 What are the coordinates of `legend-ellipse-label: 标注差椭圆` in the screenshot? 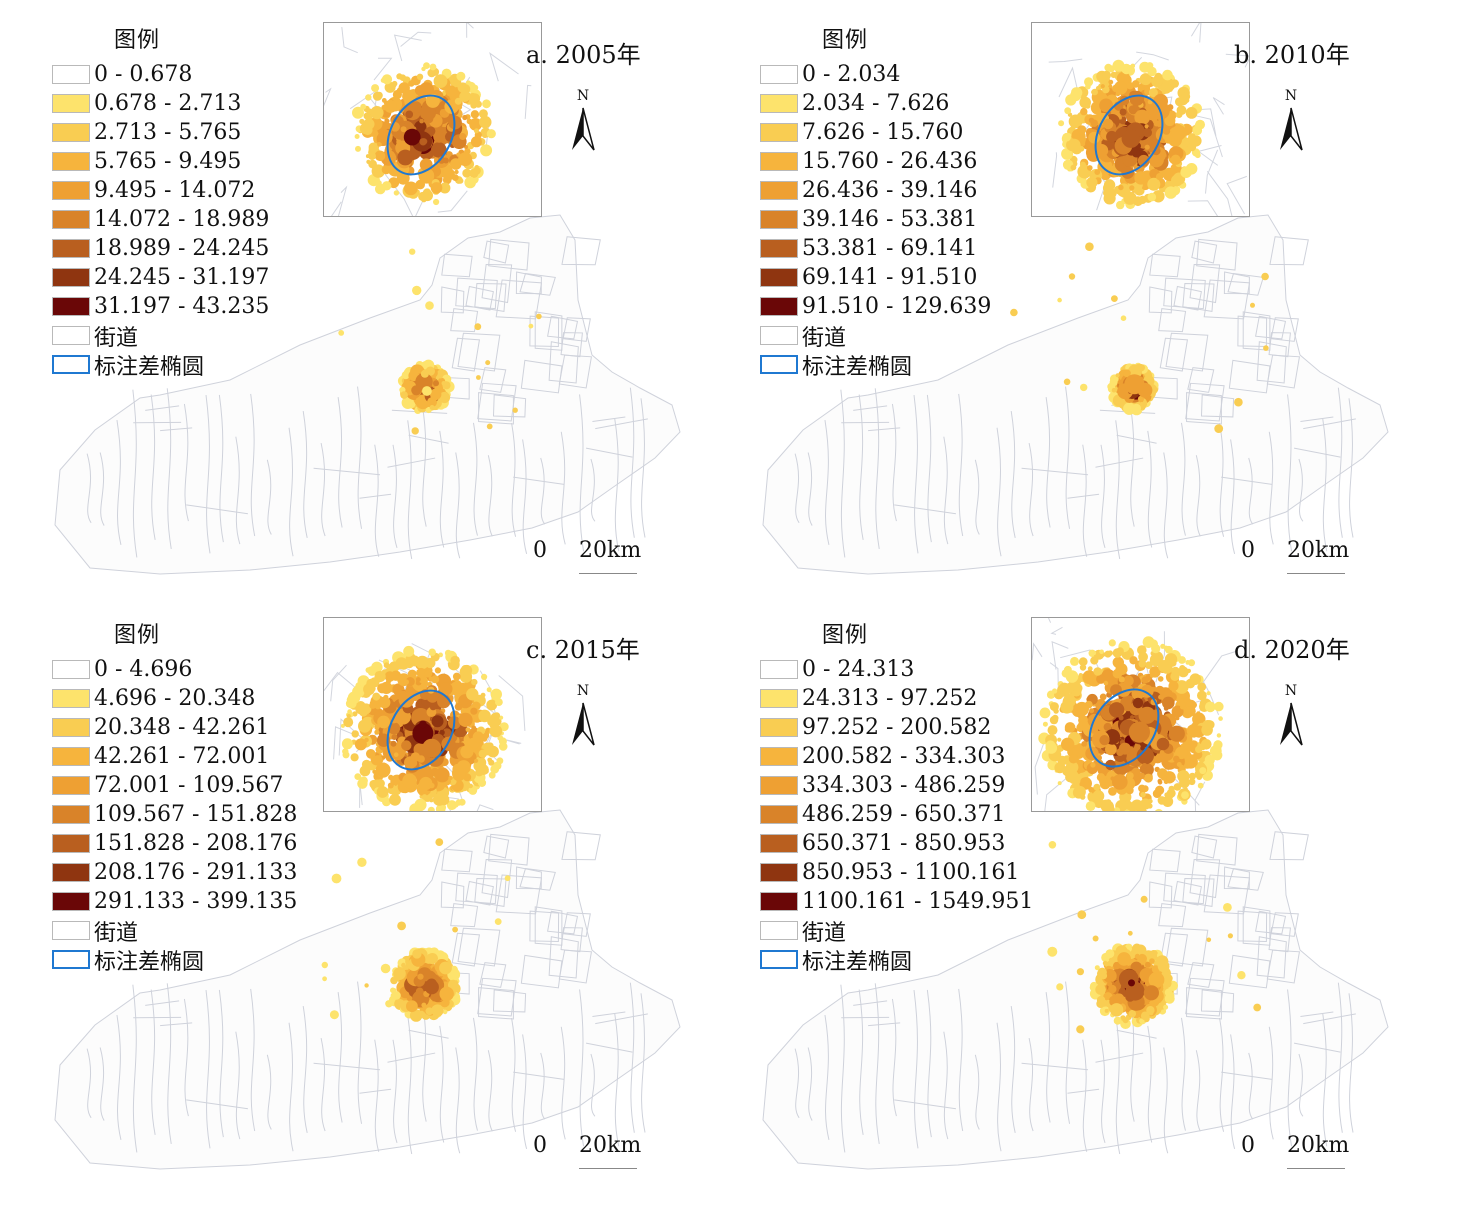 It's located at (149, 367).